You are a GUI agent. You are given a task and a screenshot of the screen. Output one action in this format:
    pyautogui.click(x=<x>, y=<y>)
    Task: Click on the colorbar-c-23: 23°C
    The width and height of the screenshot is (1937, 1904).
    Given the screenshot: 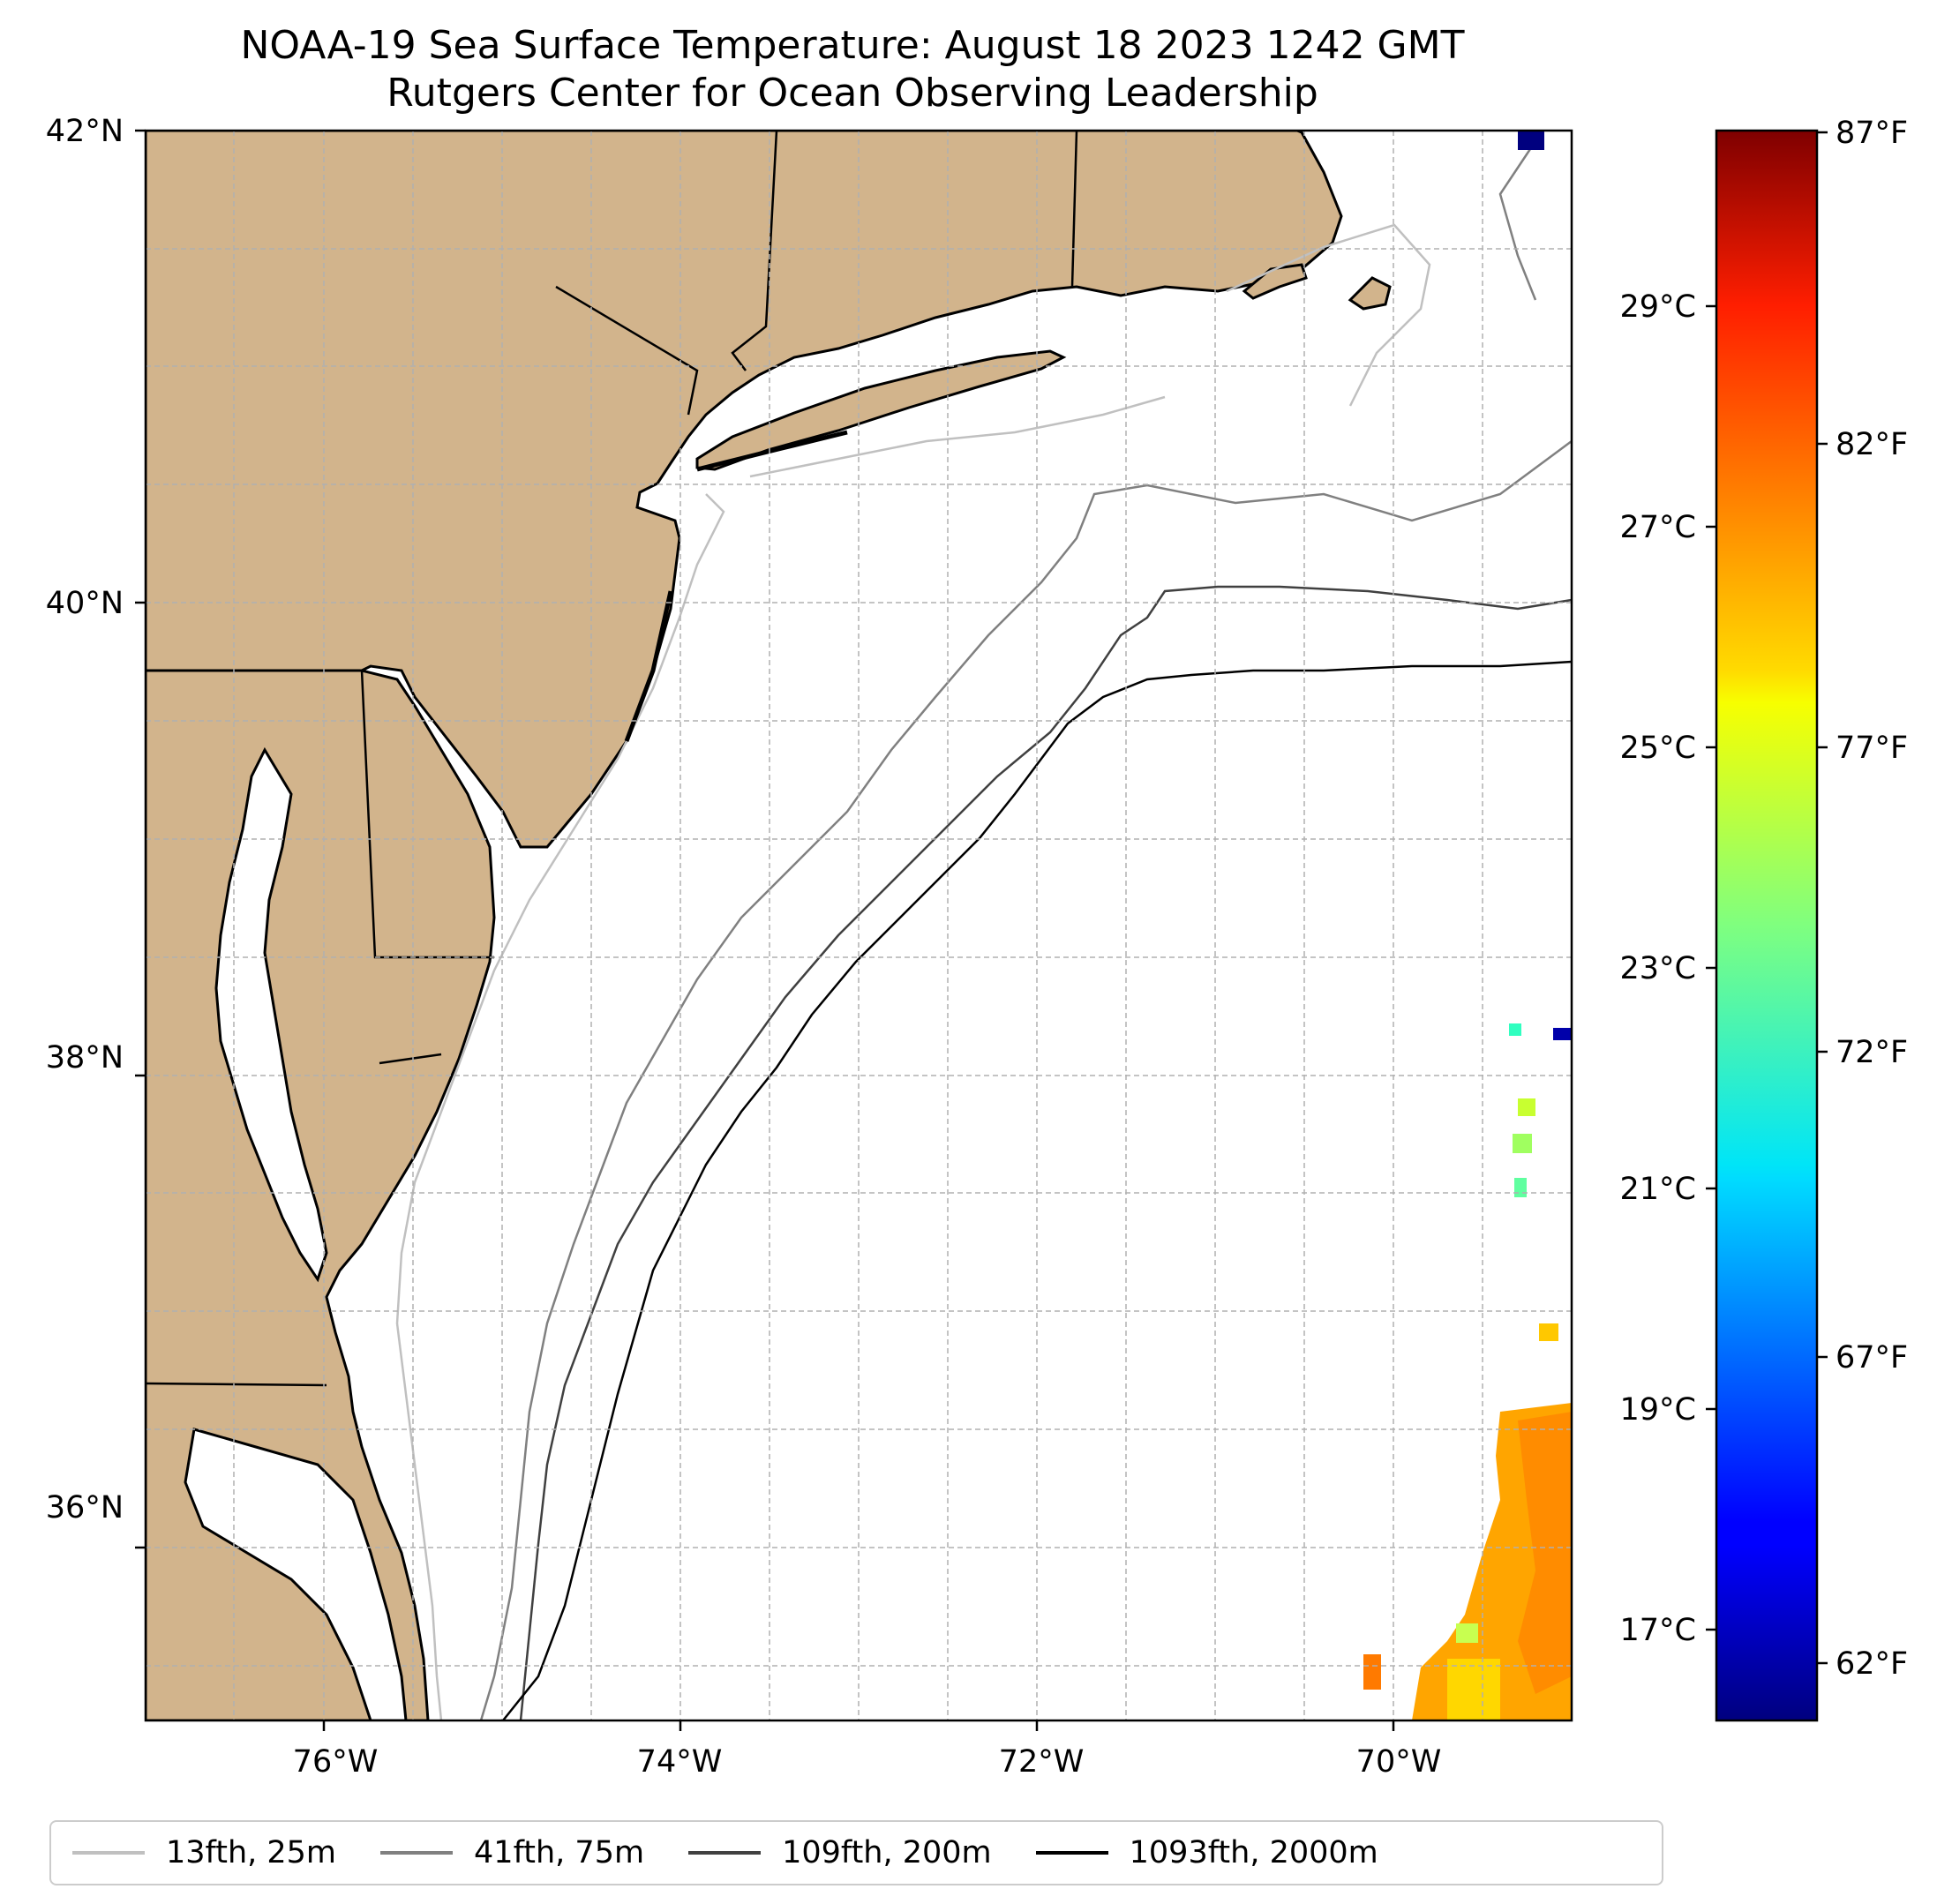 What is the action you would take?
    pyautogui.click(x=1658, y=969)
    